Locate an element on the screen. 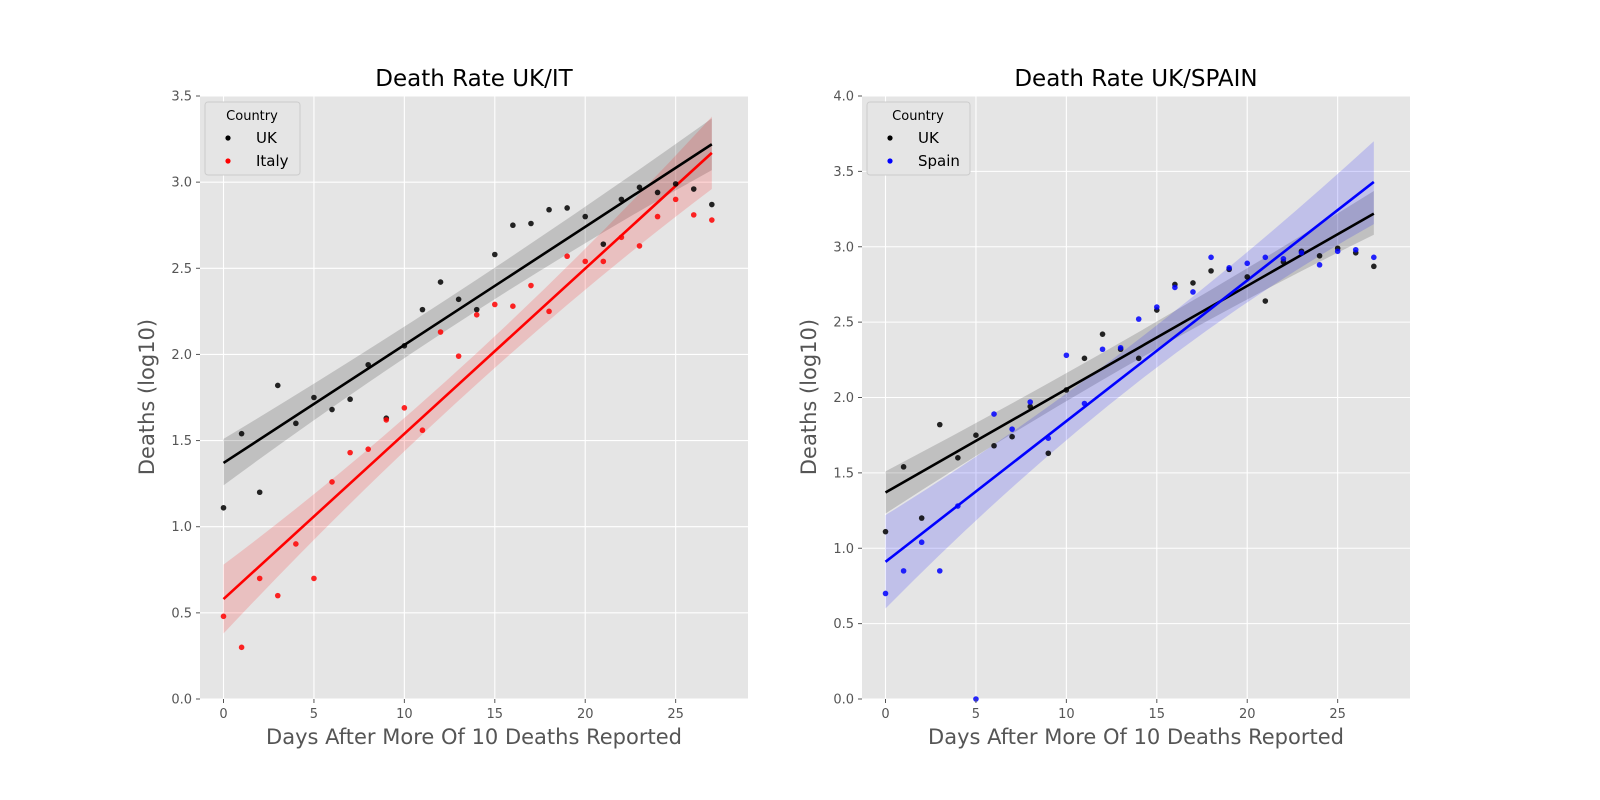 The width and height of the screenshot is (1600, 800). x-tick-label: 5 is located at coordinates (314, 714).